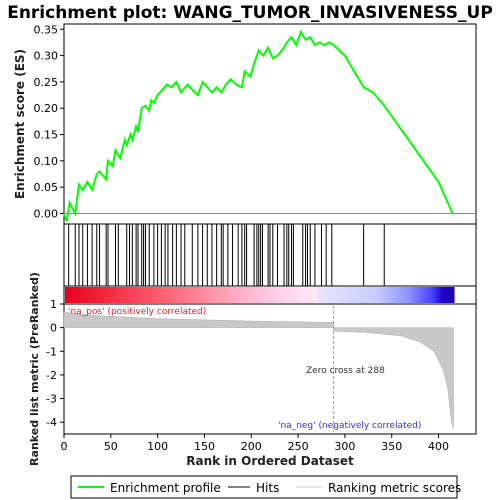 The width and height of the screenshot is (500, 500). I want to click on es-y-ticks: 0.00 0.05 0.10 0.15 0.20 0.25 0.30 0.35, so click(49, 121).